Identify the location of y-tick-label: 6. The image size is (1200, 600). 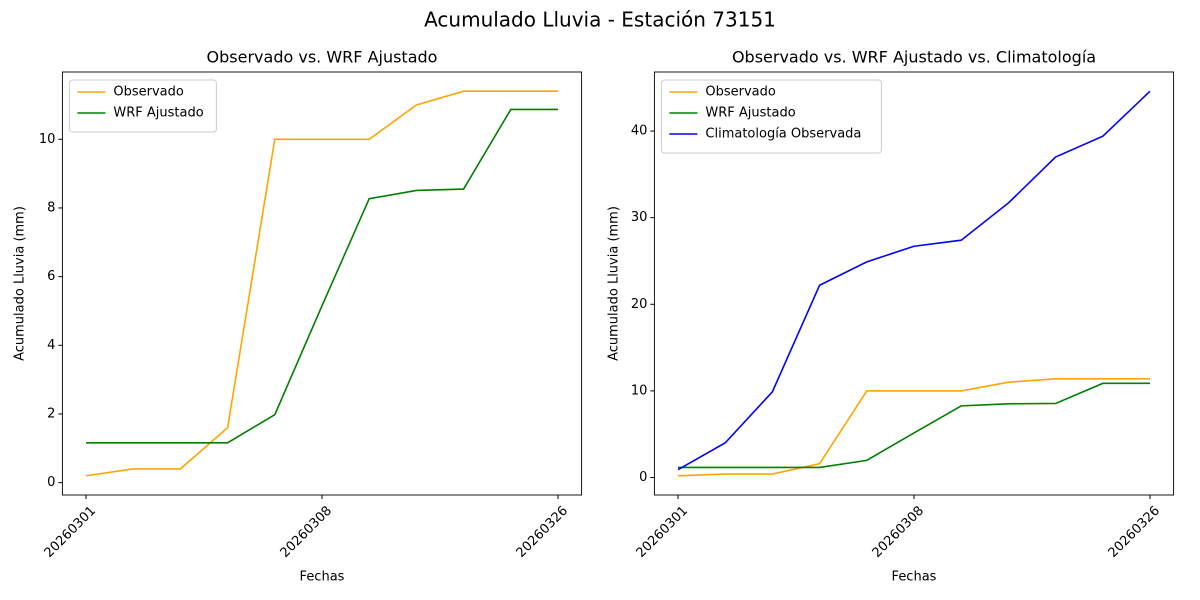
(51, 276).